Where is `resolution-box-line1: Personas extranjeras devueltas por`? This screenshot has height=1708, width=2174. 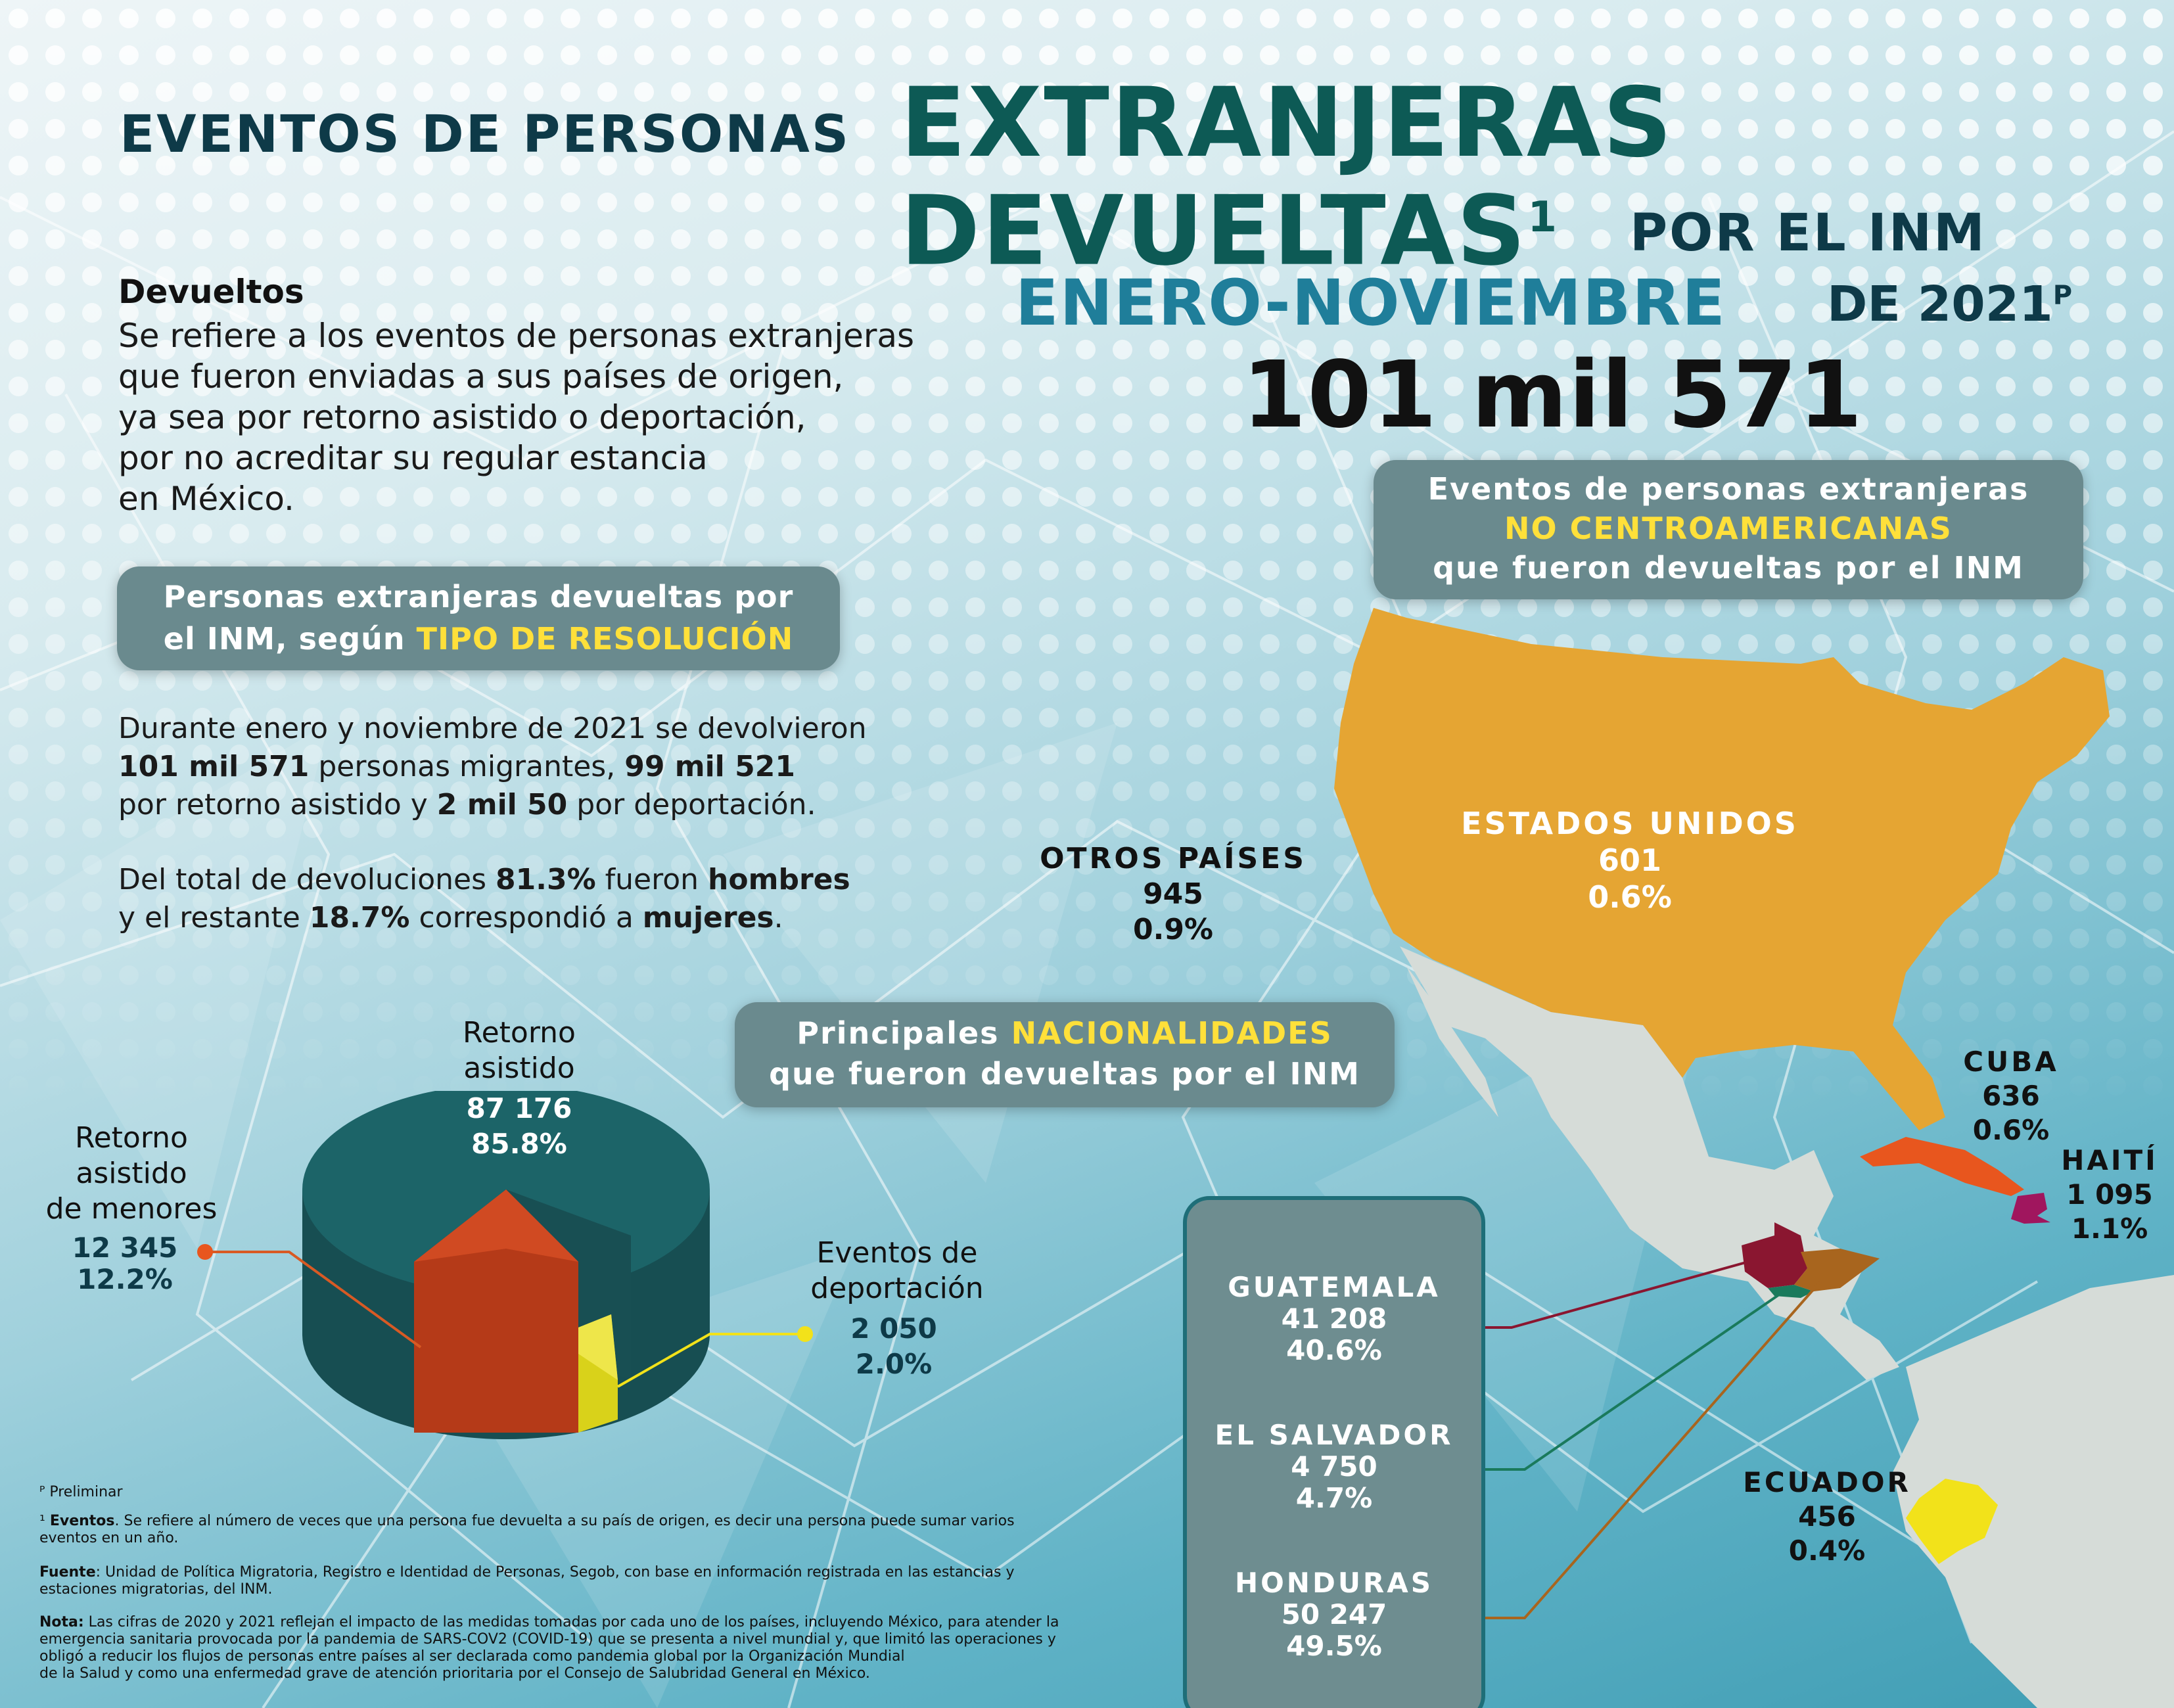 resolution-box-line1: Personas extranjeras devueltas por is located at coordinates (478, 596).